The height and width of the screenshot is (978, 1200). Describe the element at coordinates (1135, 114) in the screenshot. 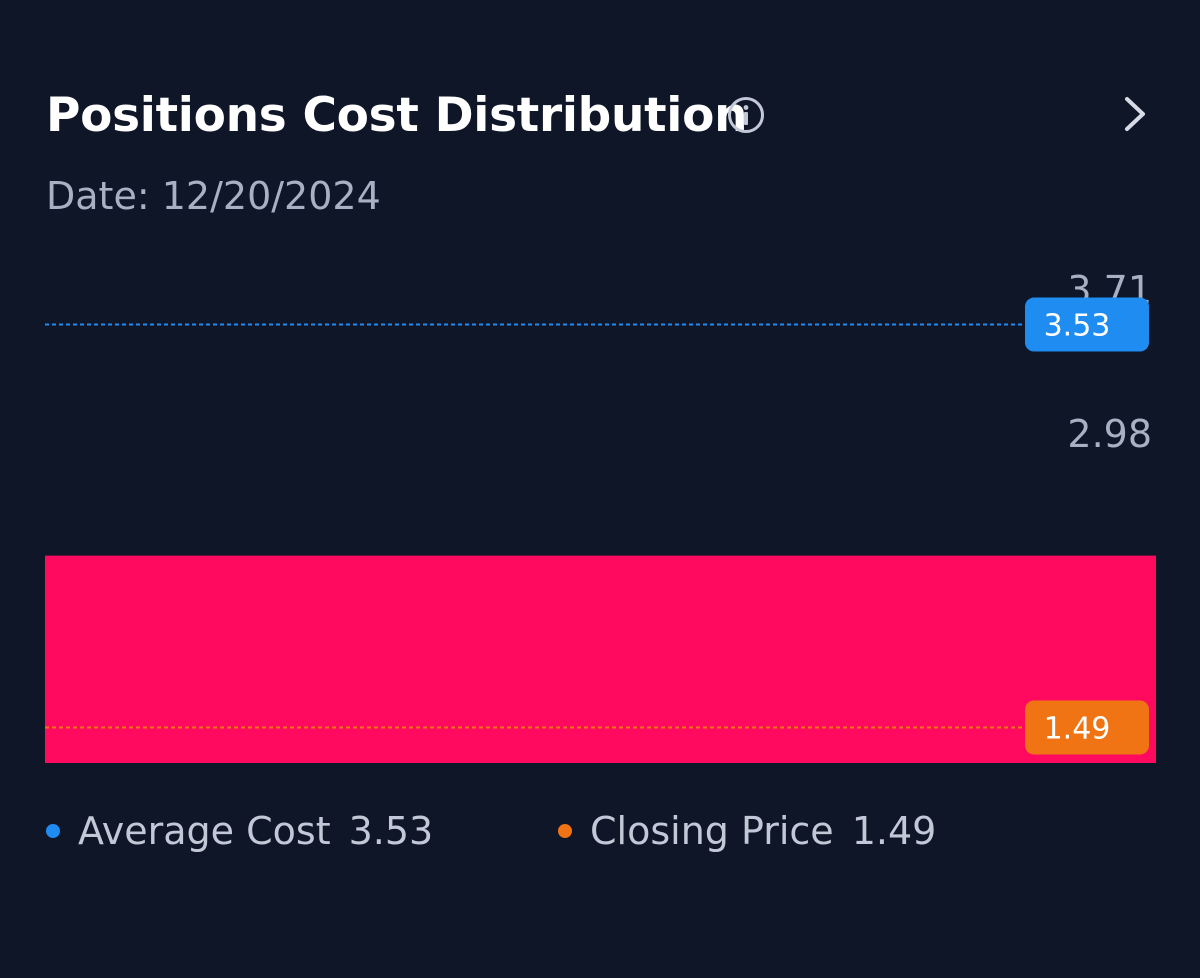

I see `chevron-right-icon` at that location.